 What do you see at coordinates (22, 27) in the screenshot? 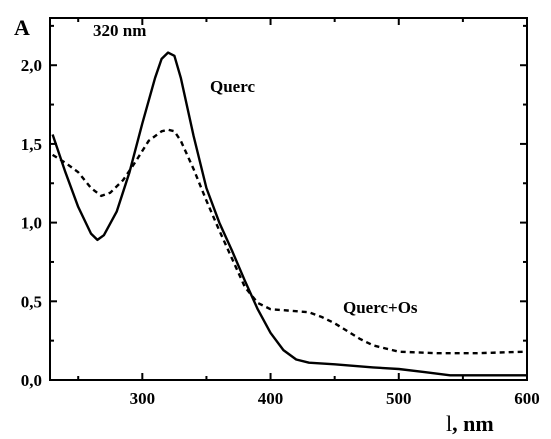
I see `y-axis-label: A` at bounding box center [22, 27].